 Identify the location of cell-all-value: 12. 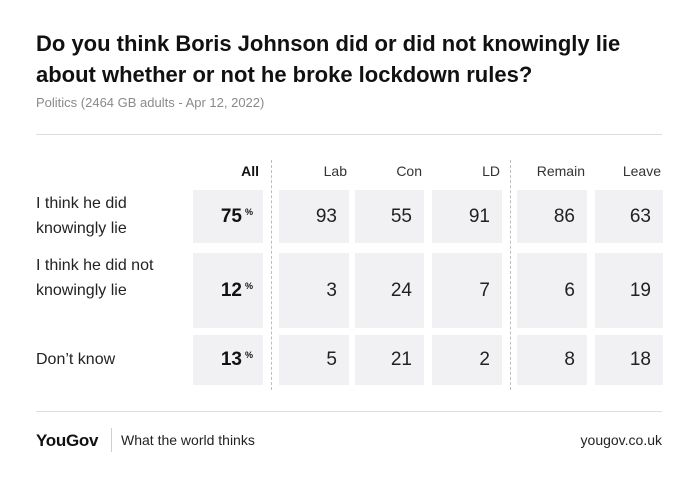
(231, 290).